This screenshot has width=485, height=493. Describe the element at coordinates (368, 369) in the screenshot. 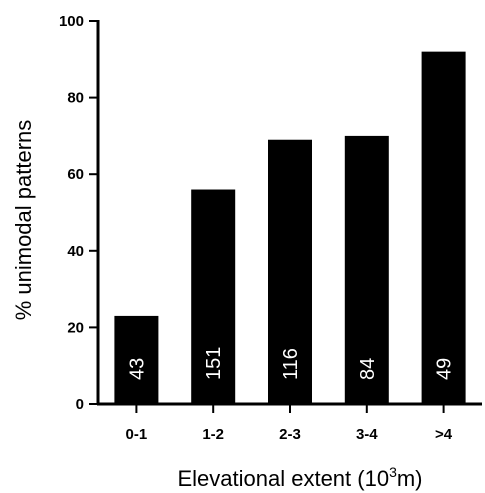

I see `bar-sample-size-label: 84` at that location.